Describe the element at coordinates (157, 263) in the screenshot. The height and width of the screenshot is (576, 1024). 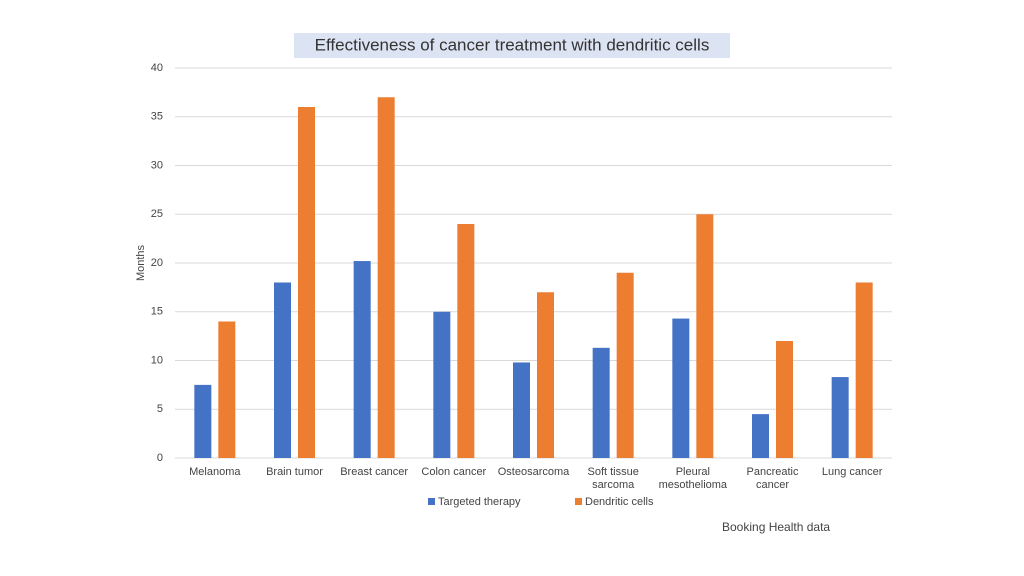
I see `y-tick-label: 20` at that location.